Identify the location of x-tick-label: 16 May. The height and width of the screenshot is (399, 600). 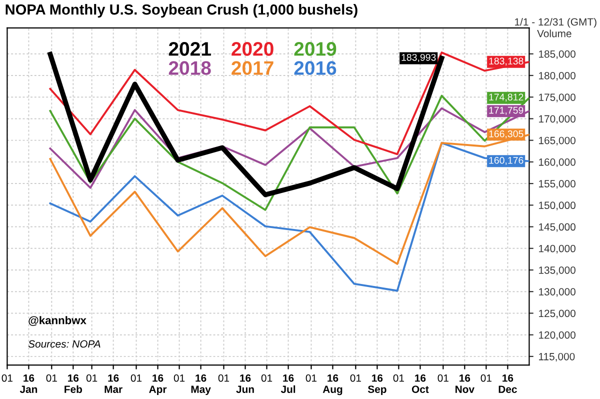
(201, 385).